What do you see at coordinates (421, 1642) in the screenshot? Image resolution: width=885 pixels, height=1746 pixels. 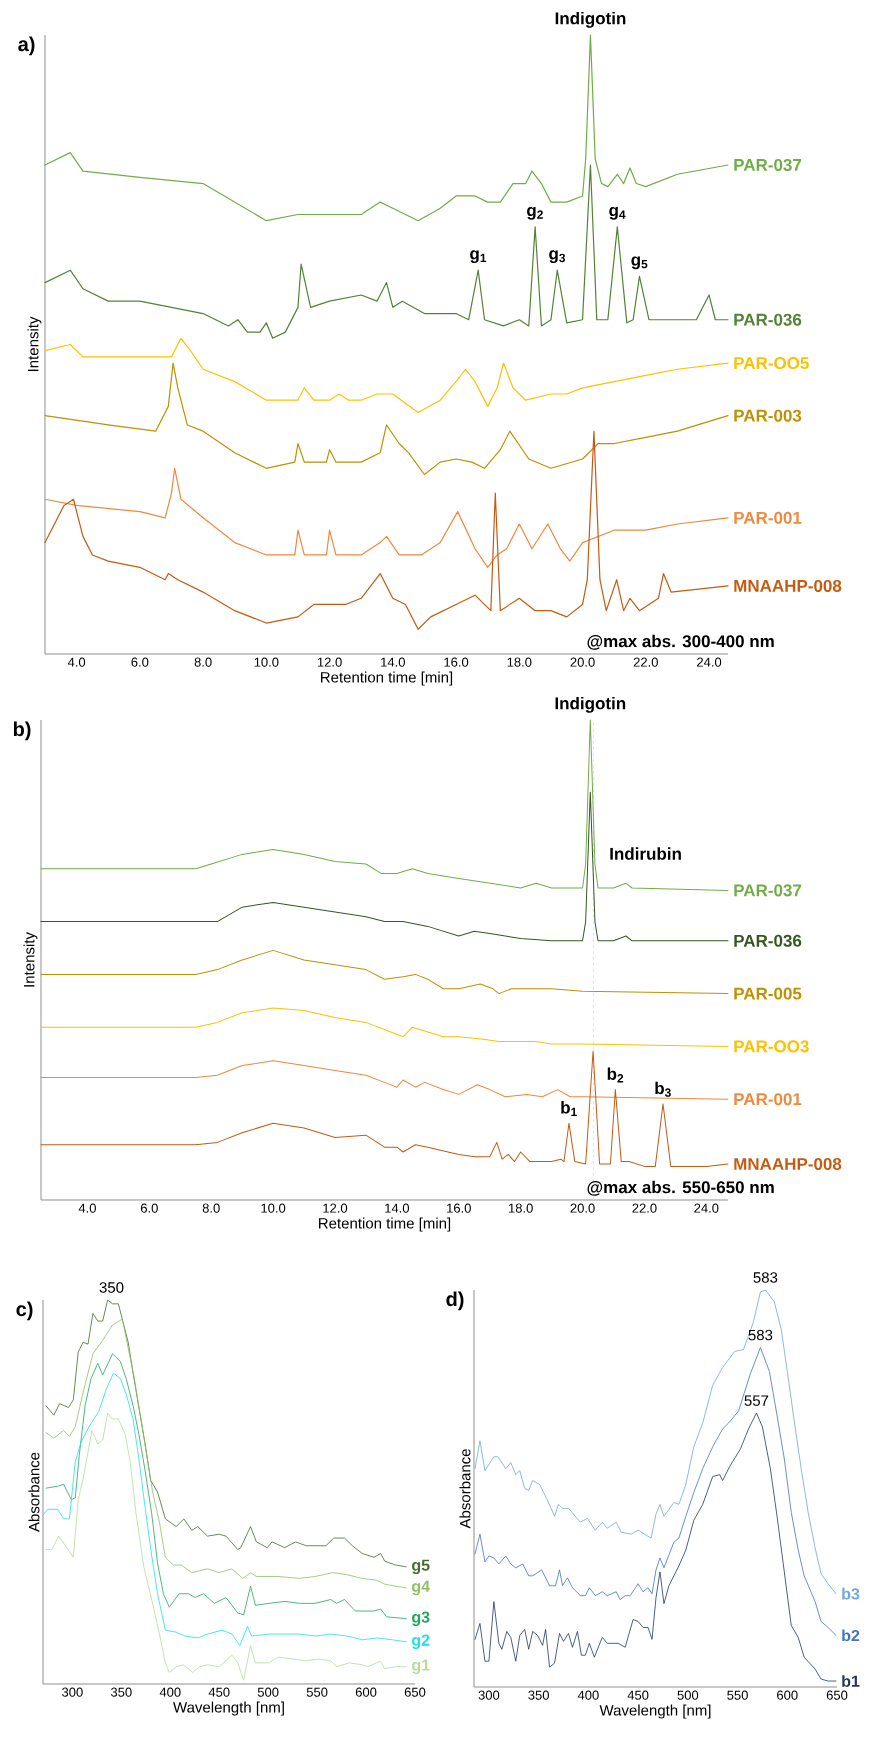 I see `series-label: g2` at bounding box center [421, 1642].